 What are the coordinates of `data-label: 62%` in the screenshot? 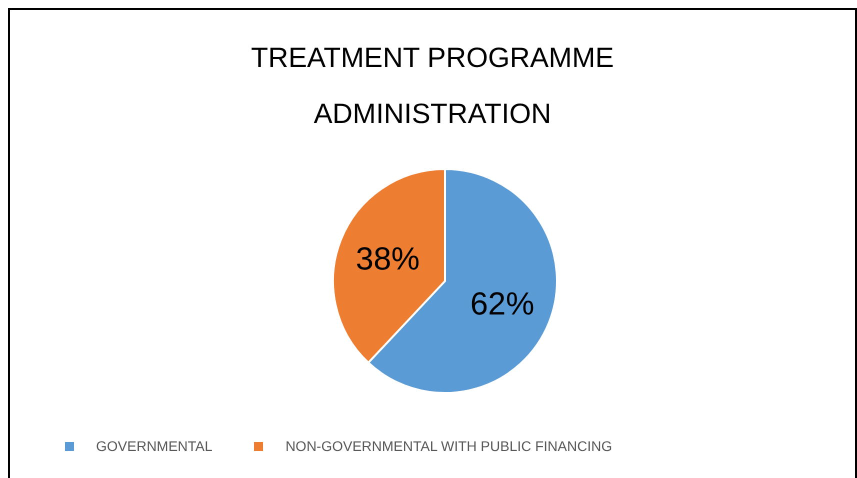 It's located at (502, 304).